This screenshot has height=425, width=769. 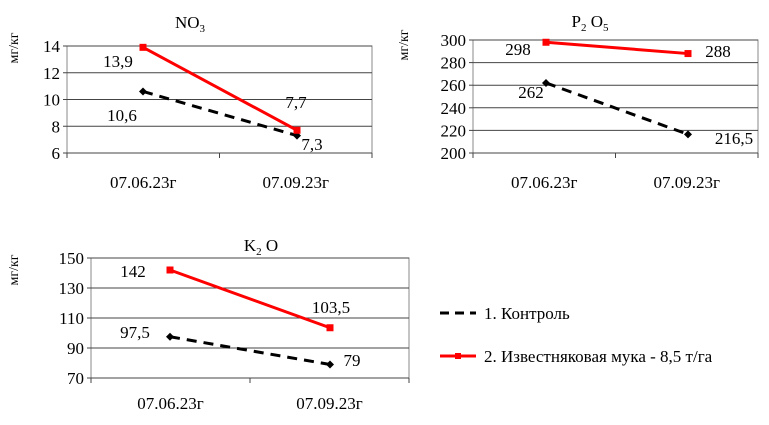 I want to click on data-label: 288, so click(x=718, y=51).